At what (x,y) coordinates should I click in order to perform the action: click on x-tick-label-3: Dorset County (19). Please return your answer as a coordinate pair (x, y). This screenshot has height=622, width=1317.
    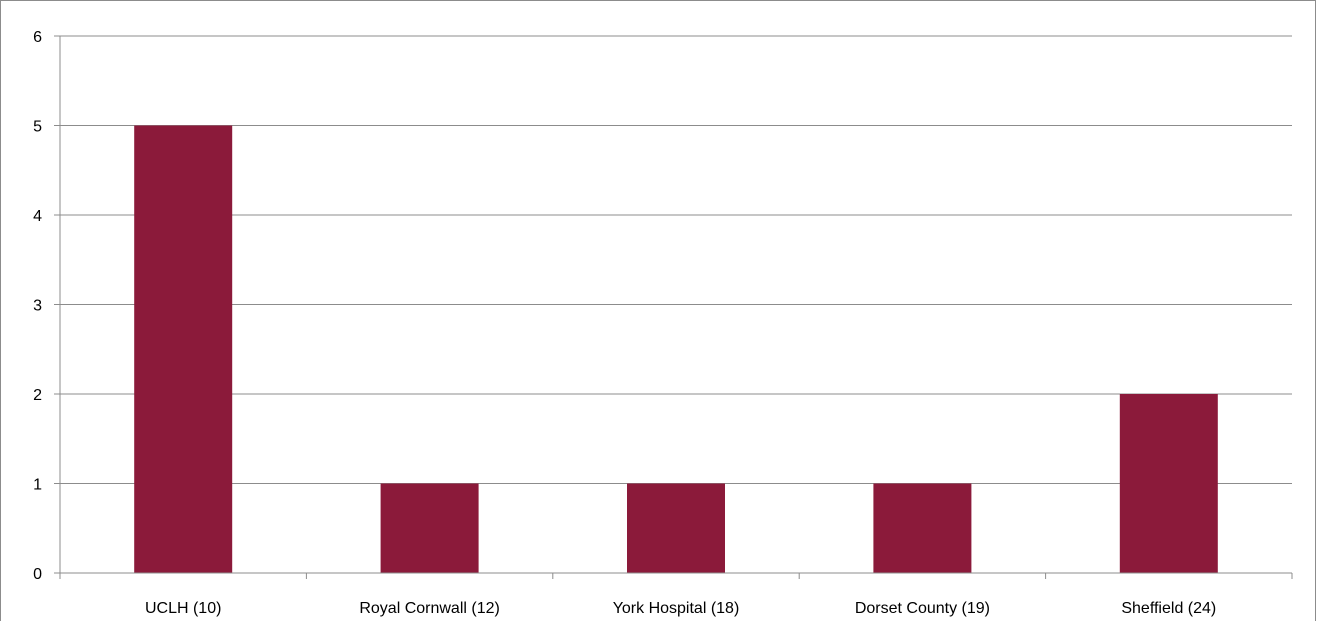
    Looking at the image, I should click on (922, 608).